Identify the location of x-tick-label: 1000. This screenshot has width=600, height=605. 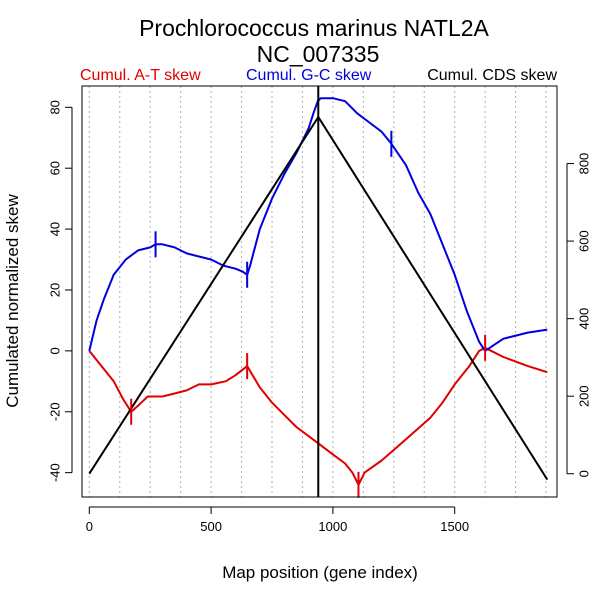
(332, 526).